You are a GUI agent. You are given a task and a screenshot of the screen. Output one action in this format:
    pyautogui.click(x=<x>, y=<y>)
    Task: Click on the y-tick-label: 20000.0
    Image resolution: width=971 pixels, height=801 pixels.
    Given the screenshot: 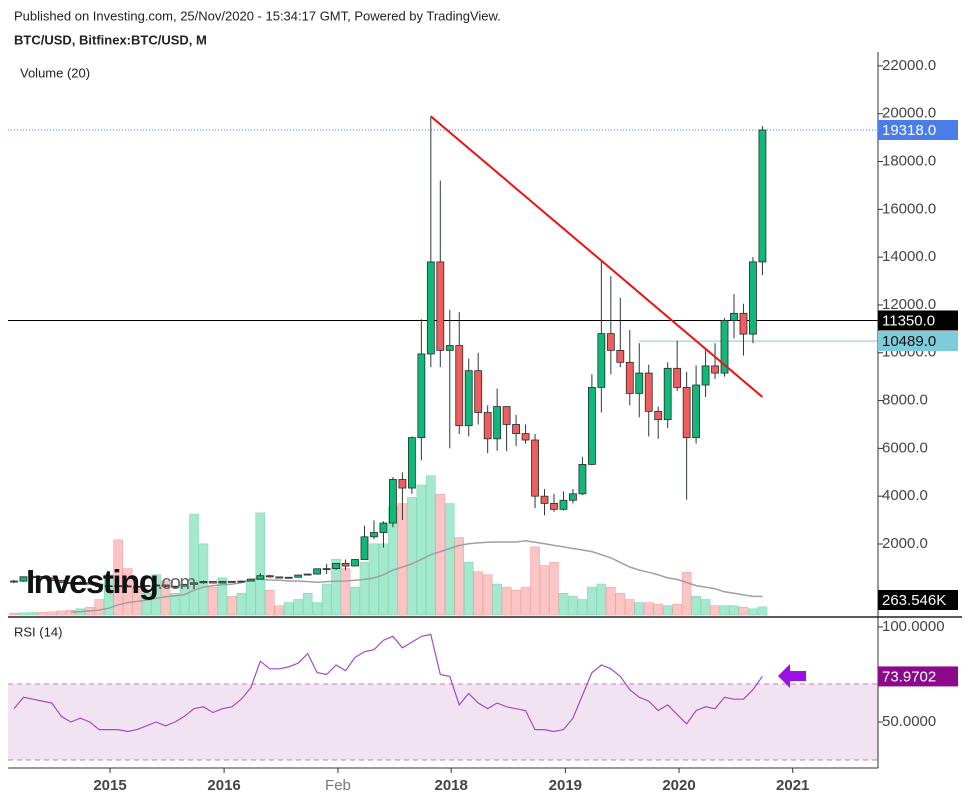 What is the action you would take?
    pyautogui.click(x=909, y=113)
    